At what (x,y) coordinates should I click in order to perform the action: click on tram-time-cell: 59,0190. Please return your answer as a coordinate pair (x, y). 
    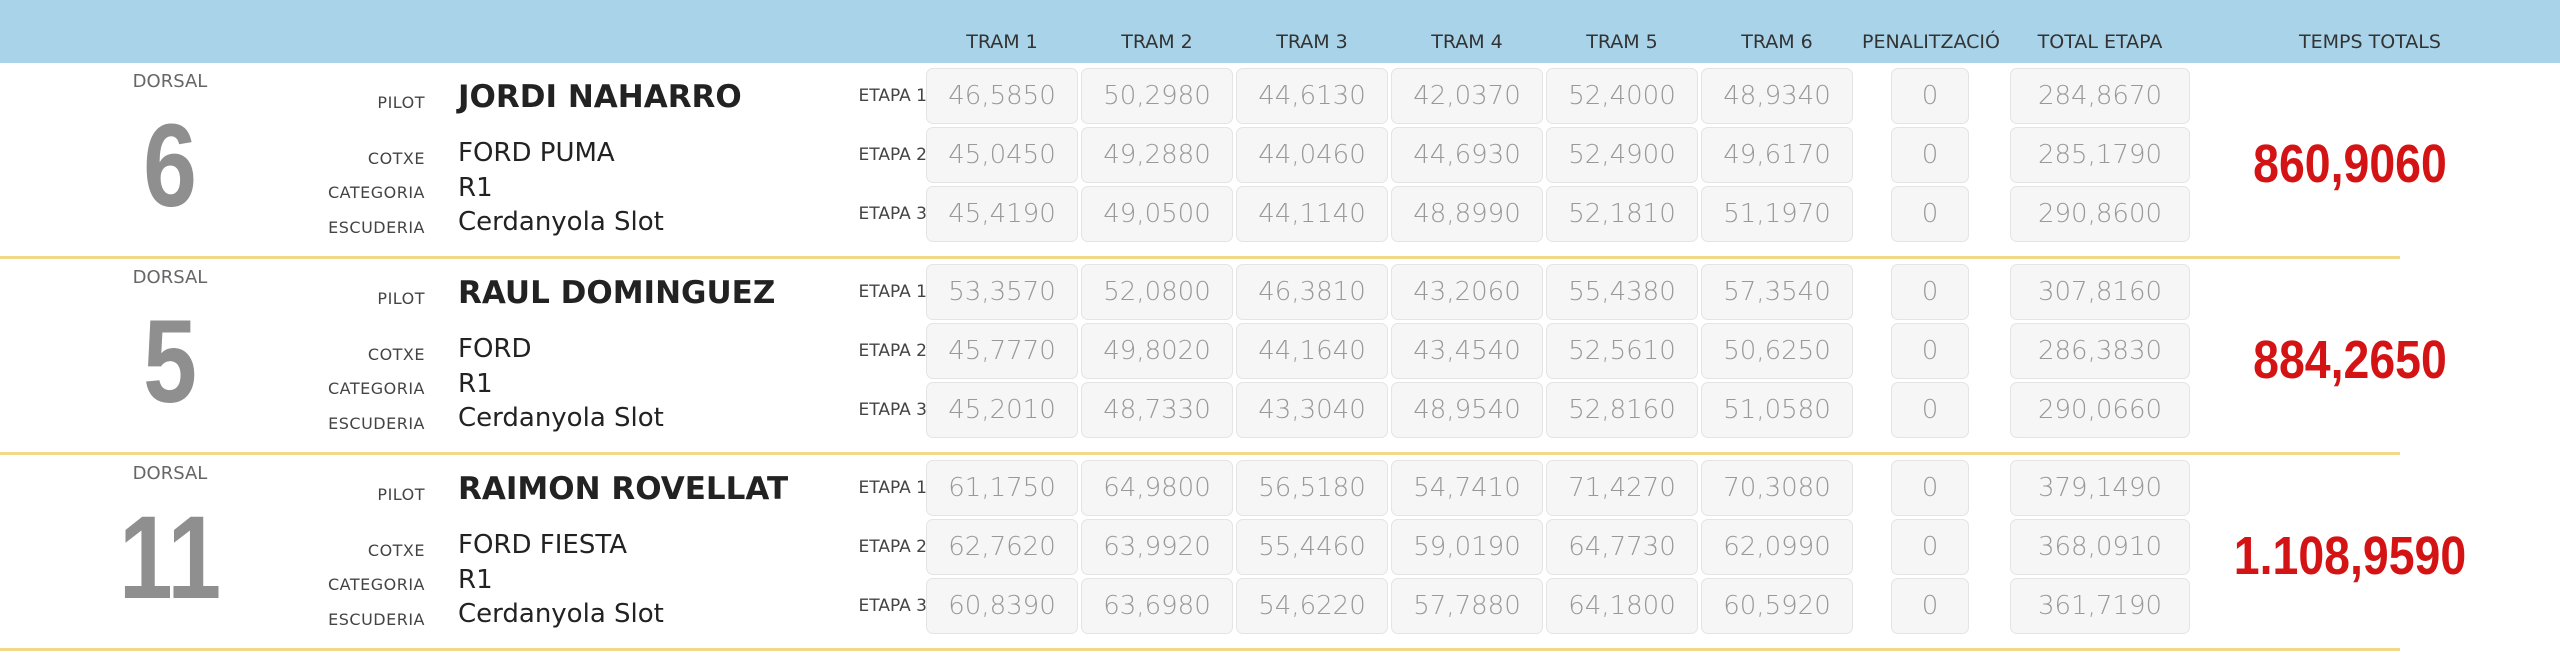
    Looking at the image, I should click on (1467, 547).